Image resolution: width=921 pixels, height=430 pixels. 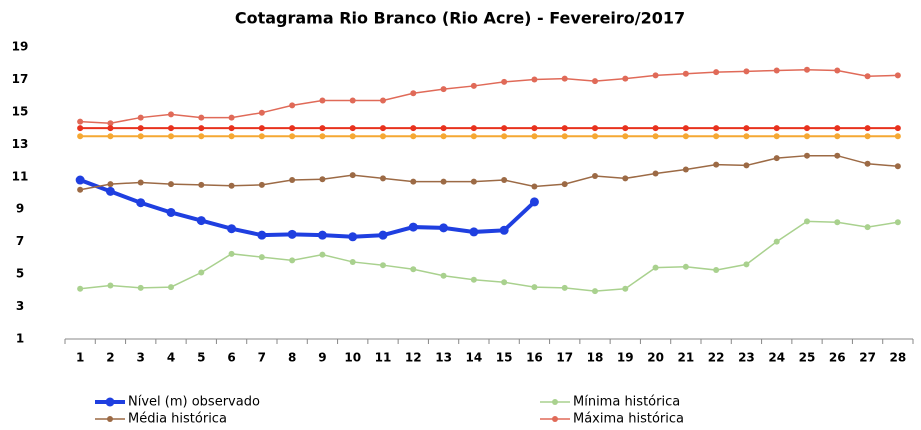 I want to click on x-tick-label: 19, so click(x=625, y=358).